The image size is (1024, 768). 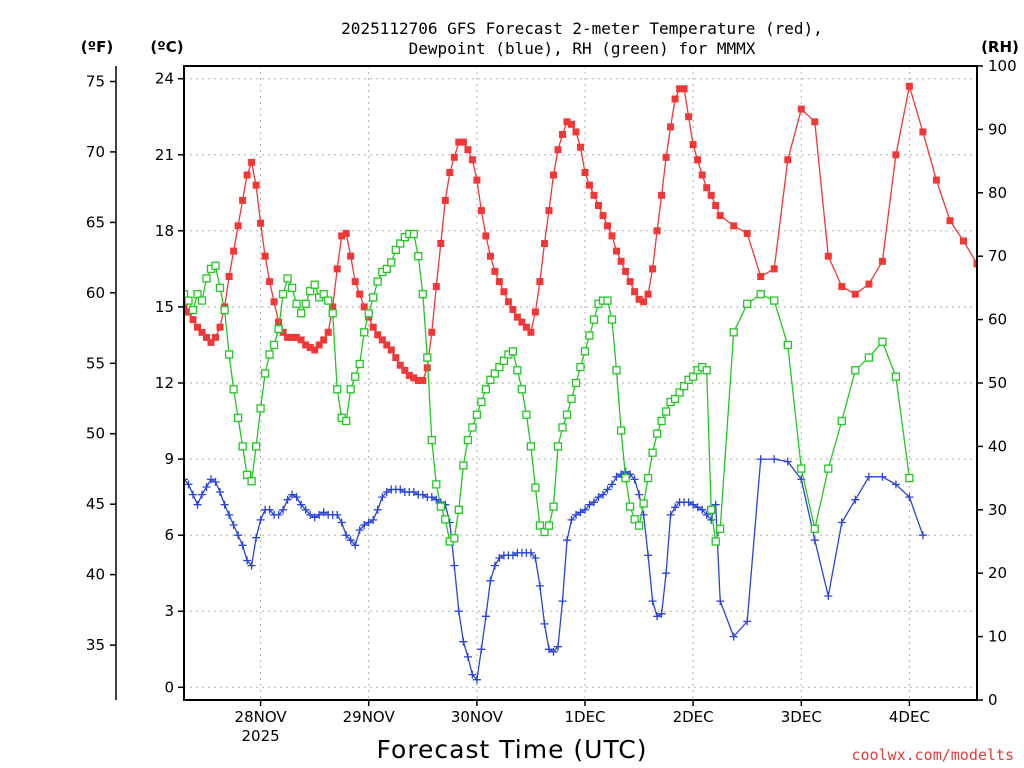 I want to click on fahrenheit-tick-label: 50, so click(x=95, y=434).